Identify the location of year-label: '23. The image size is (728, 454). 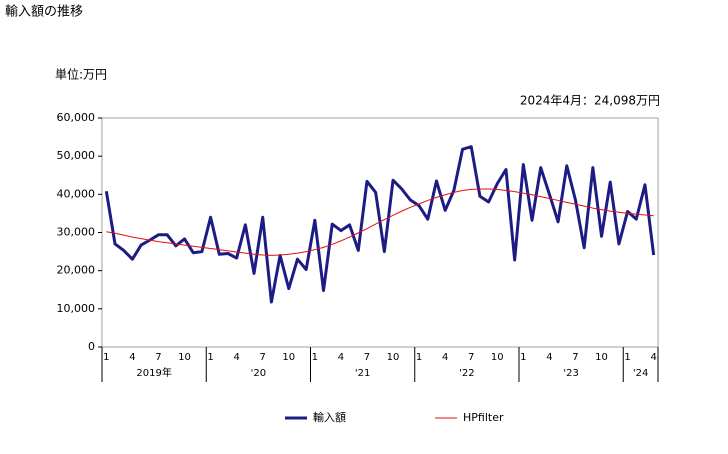
(570, 373).